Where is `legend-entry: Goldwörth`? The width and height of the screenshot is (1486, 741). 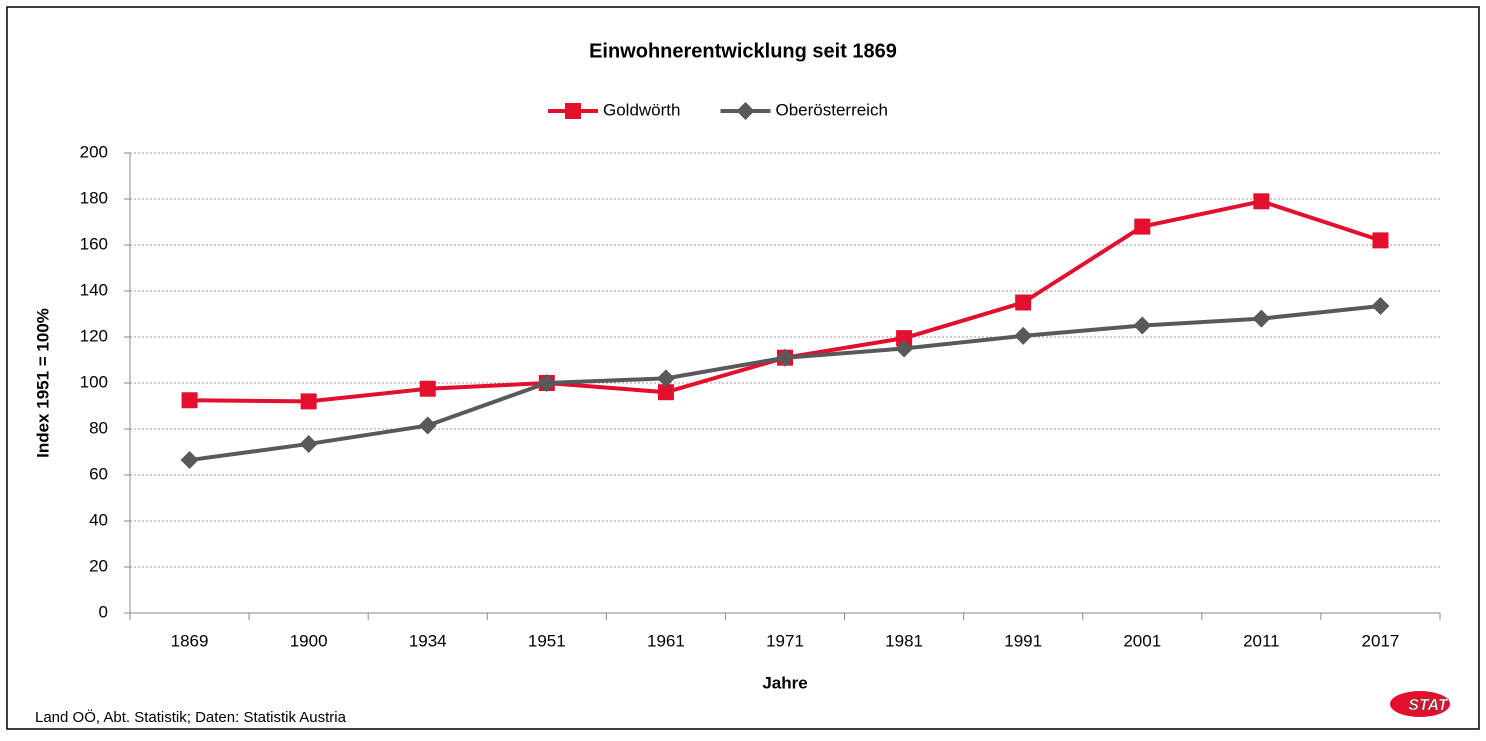 legend-entry: Goldwörth is located at coordinates (614, 109).